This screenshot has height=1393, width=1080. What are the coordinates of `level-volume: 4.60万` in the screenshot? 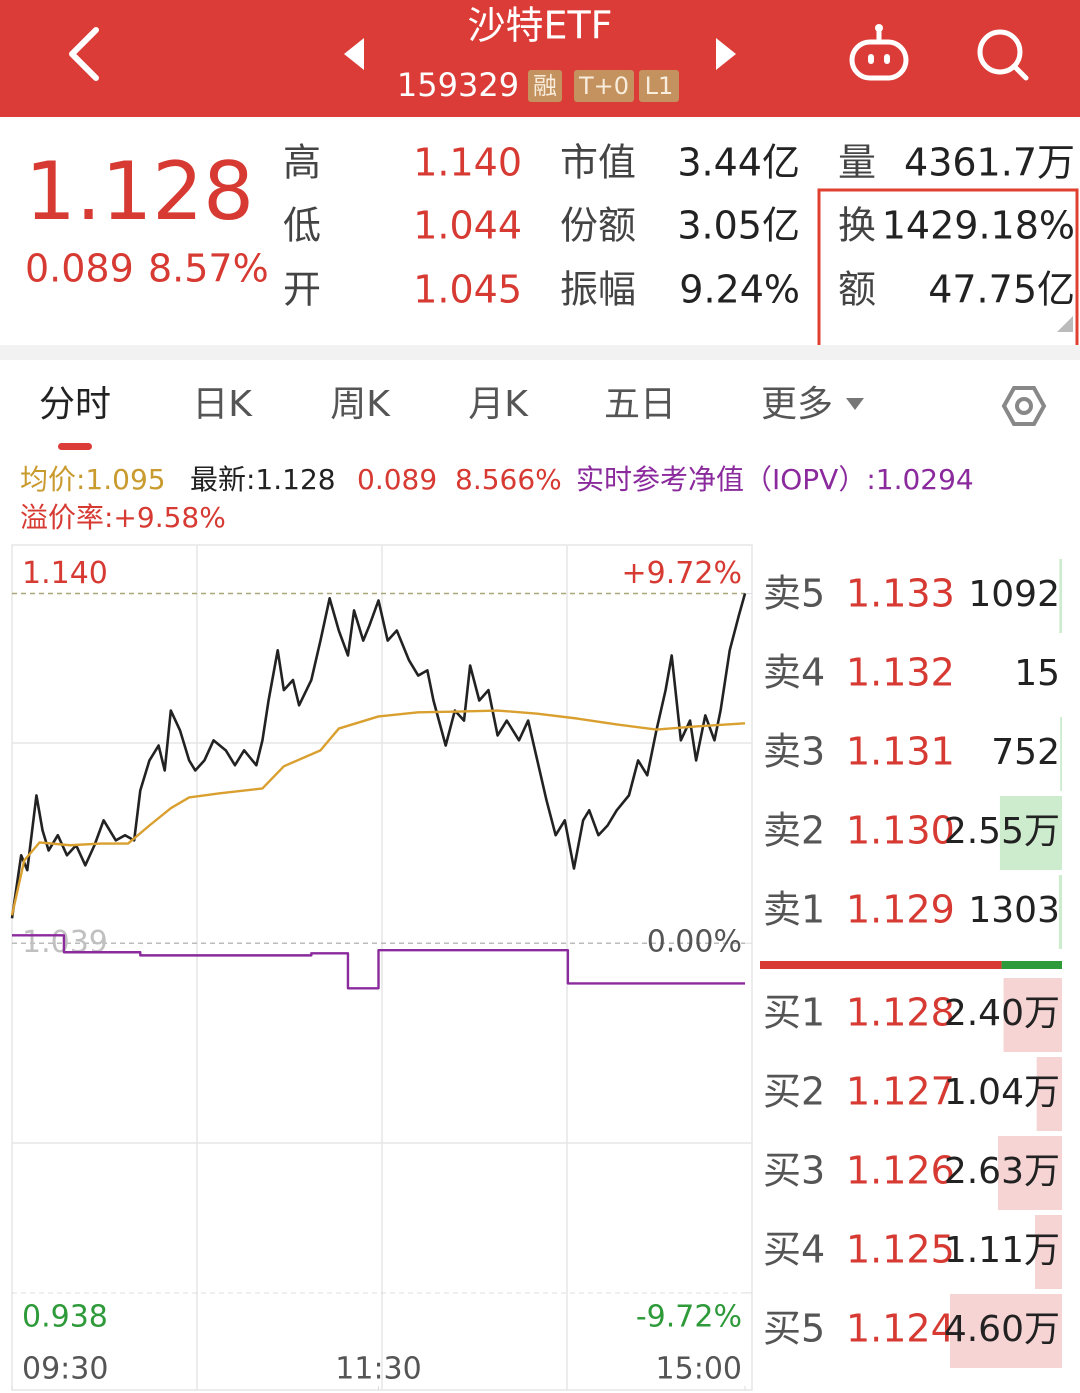 It's located at (1002, 1329).